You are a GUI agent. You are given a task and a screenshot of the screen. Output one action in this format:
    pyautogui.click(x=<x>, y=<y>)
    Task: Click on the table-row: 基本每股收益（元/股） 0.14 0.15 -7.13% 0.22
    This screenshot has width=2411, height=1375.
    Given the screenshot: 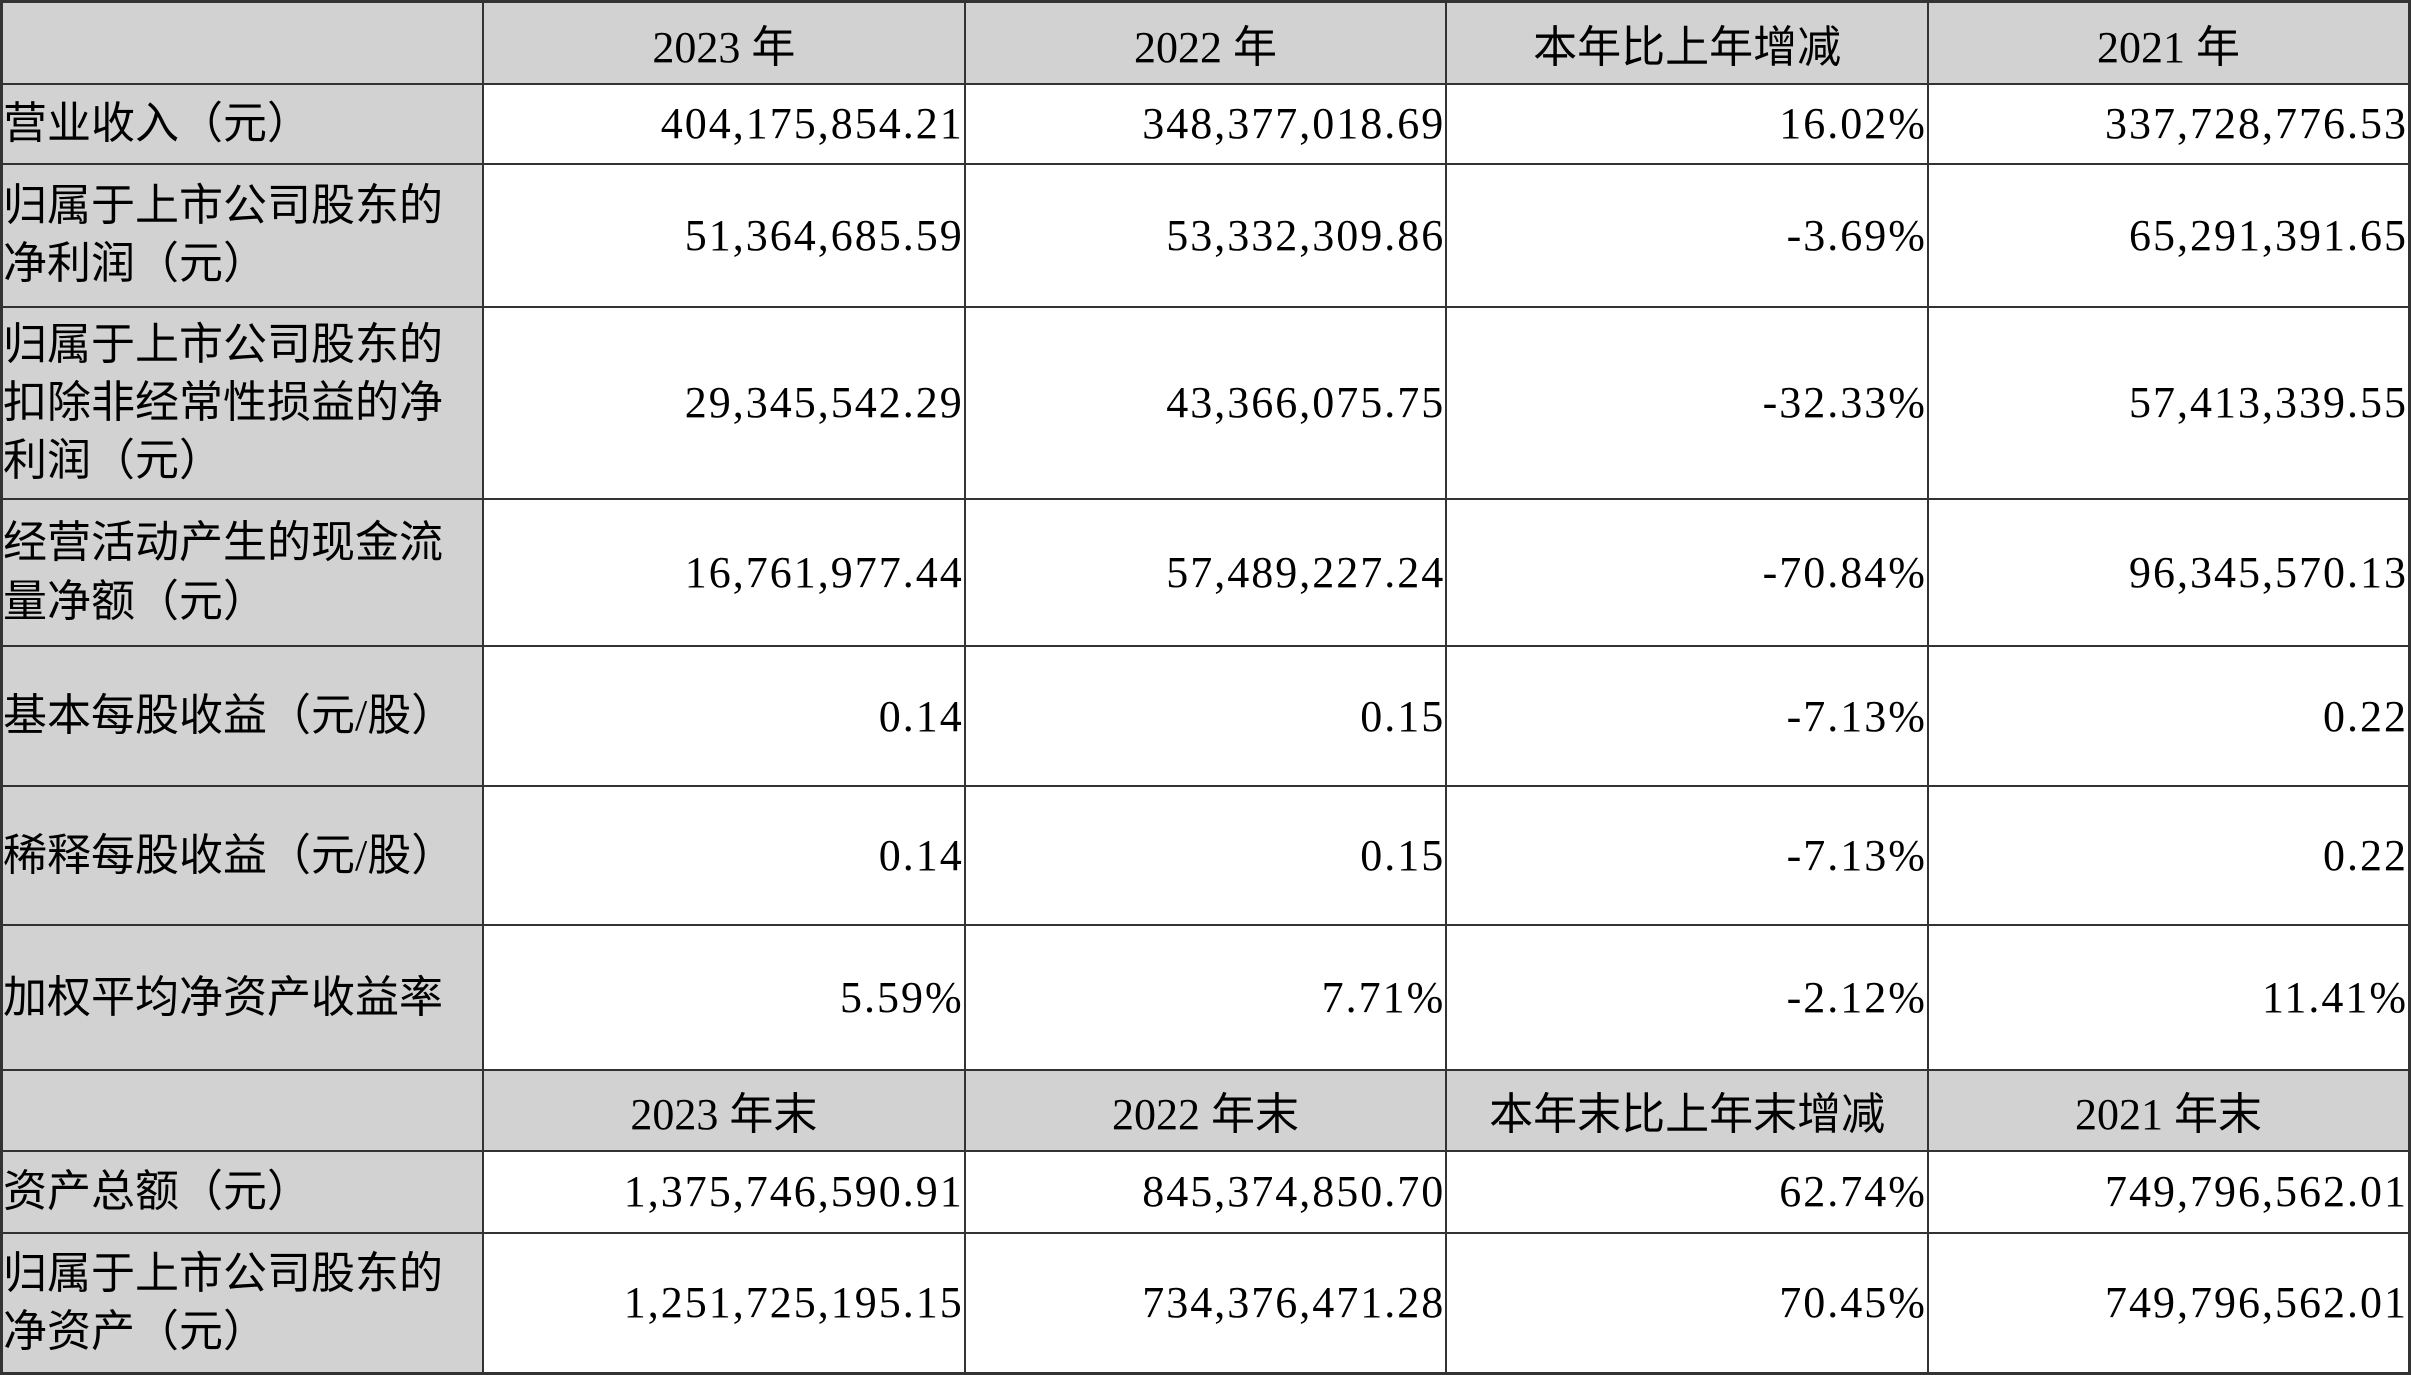 What is the action you would take?
    pyautogui.click(x=1205, y=716)
    